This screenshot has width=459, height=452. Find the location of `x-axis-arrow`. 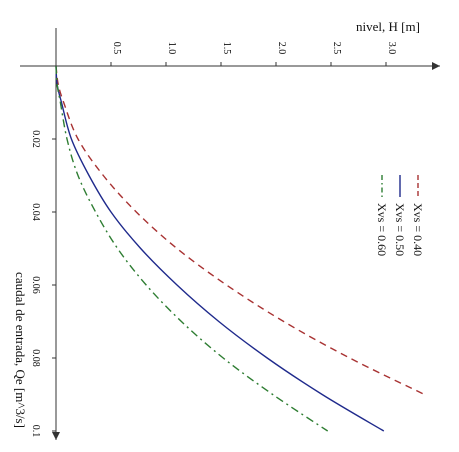

x-axis-arrow is located at coordinates (436, 66).